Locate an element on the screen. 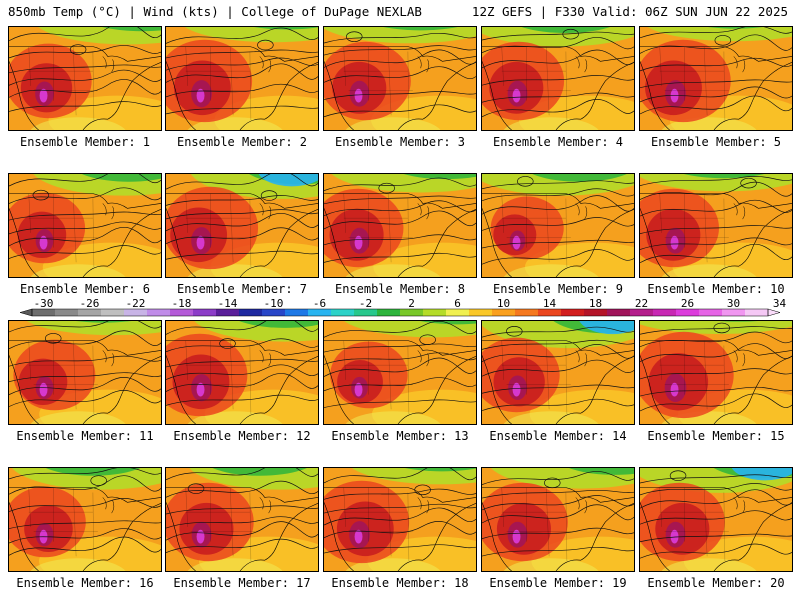 Image resolution: width=800 pixels, height=600 pixels. ensemble-member-label: Ensemble Member: 19 is located at coordinates (558, 583).